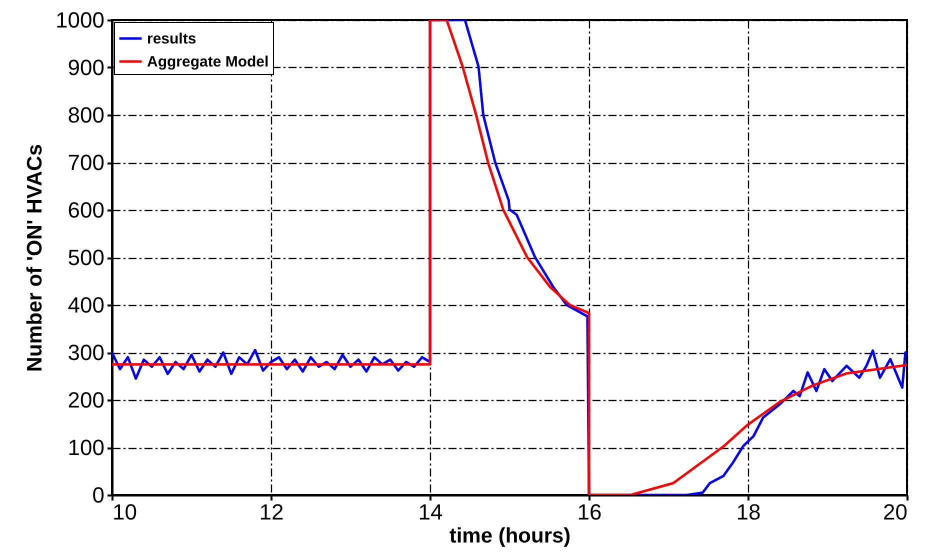 This screenshot has height=560, width=925. Describe the element at coordinates (80, 20) in the screenshot. I see `y-tick-label: 1000` at that location.